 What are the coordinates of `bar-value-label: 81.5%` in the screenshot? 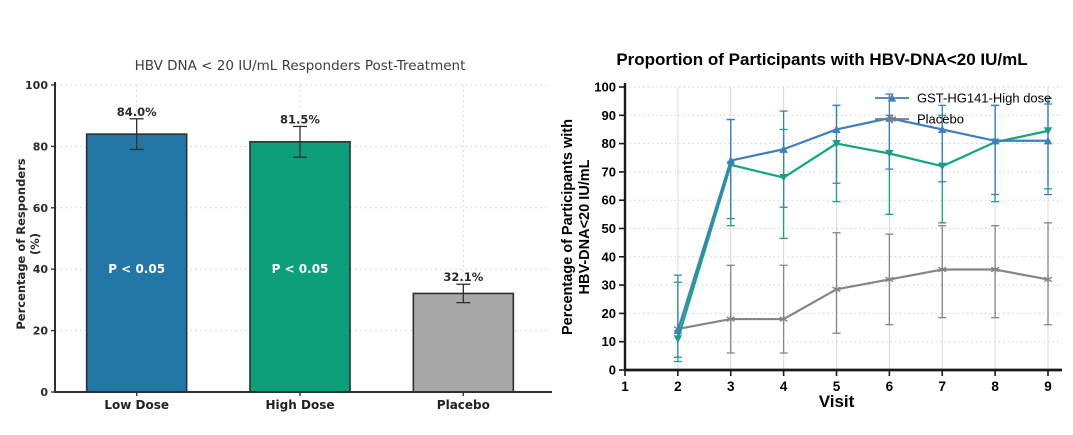 It's located at (300, 119).